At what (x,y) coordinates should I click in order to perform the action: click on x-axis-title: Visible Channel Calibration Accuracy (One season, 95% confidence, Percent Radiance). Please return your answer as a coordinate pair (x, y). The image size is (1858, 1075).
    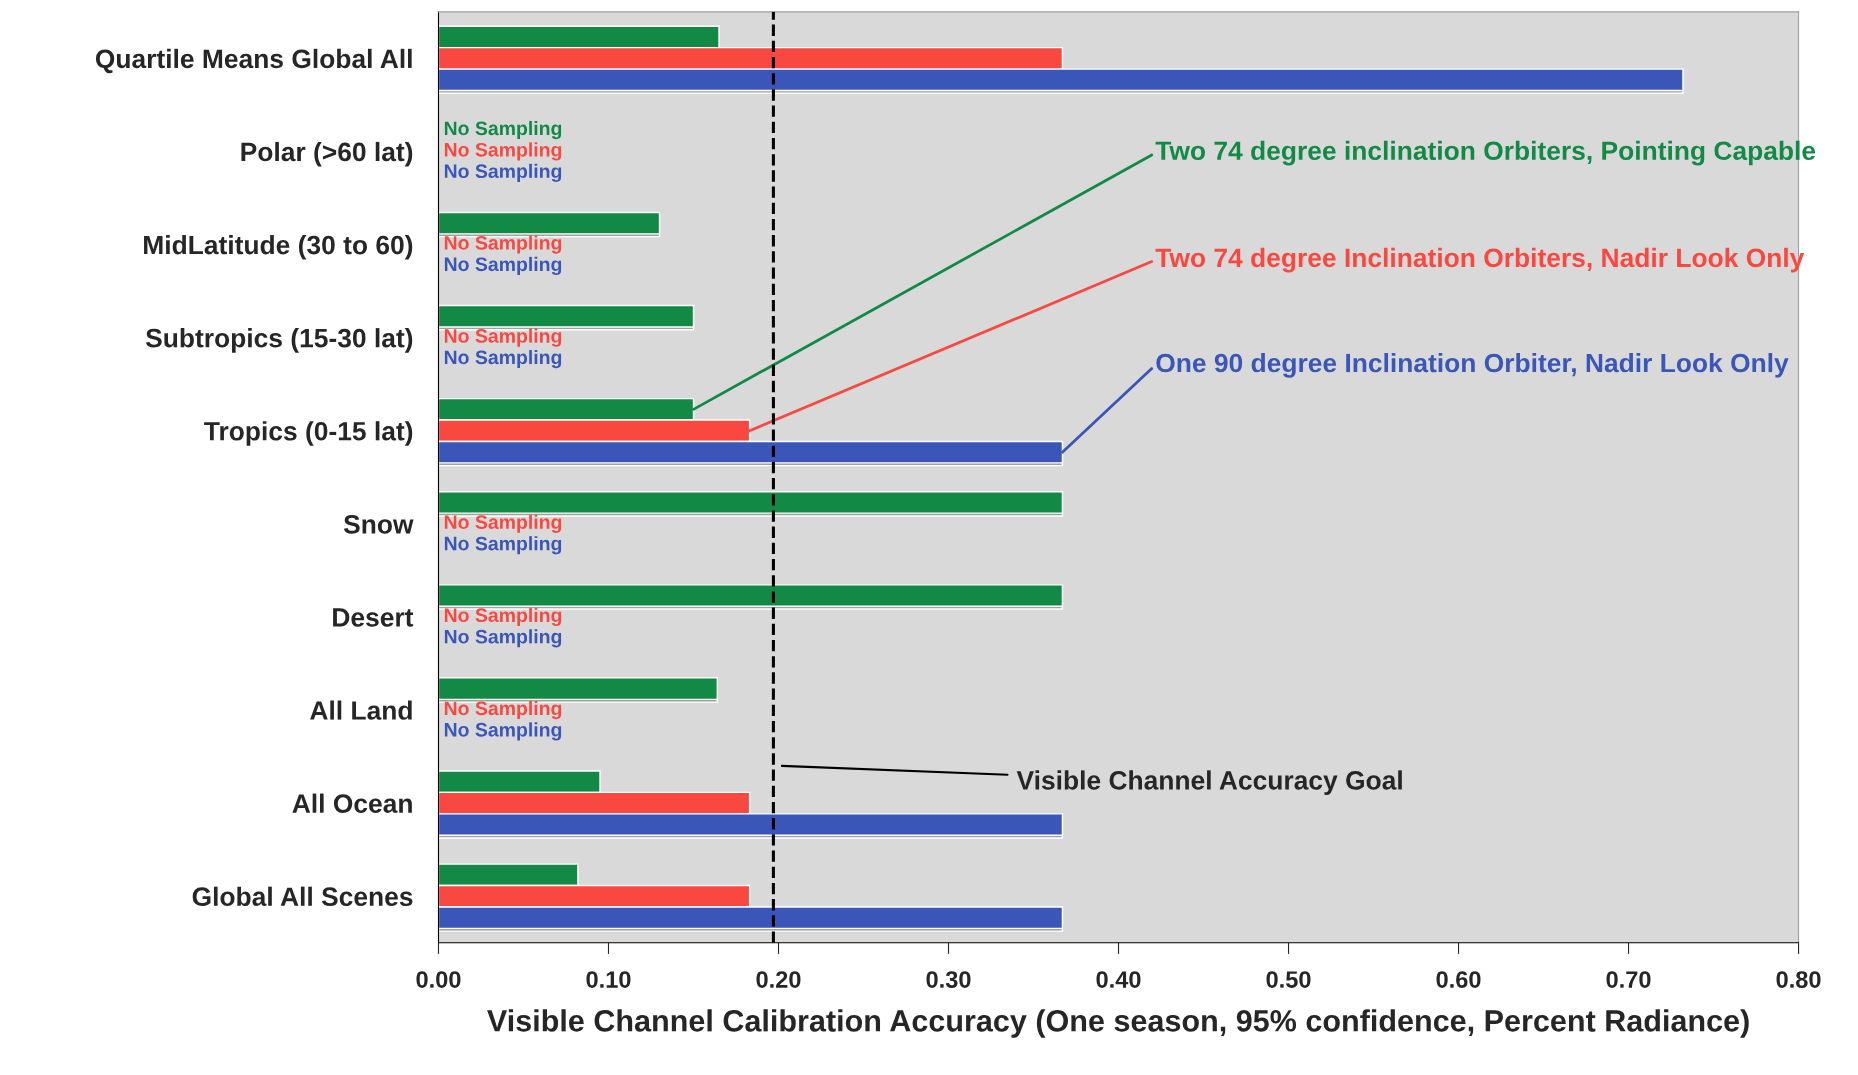
    Looking at the image, I should click on (1118, 1023).